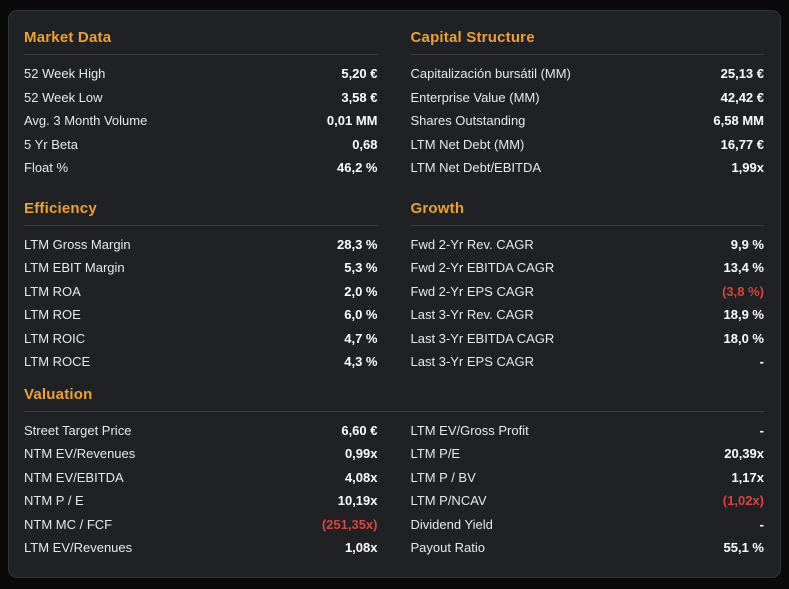  I want to click on metric-label: LTM P / BV, so click(443, 477).